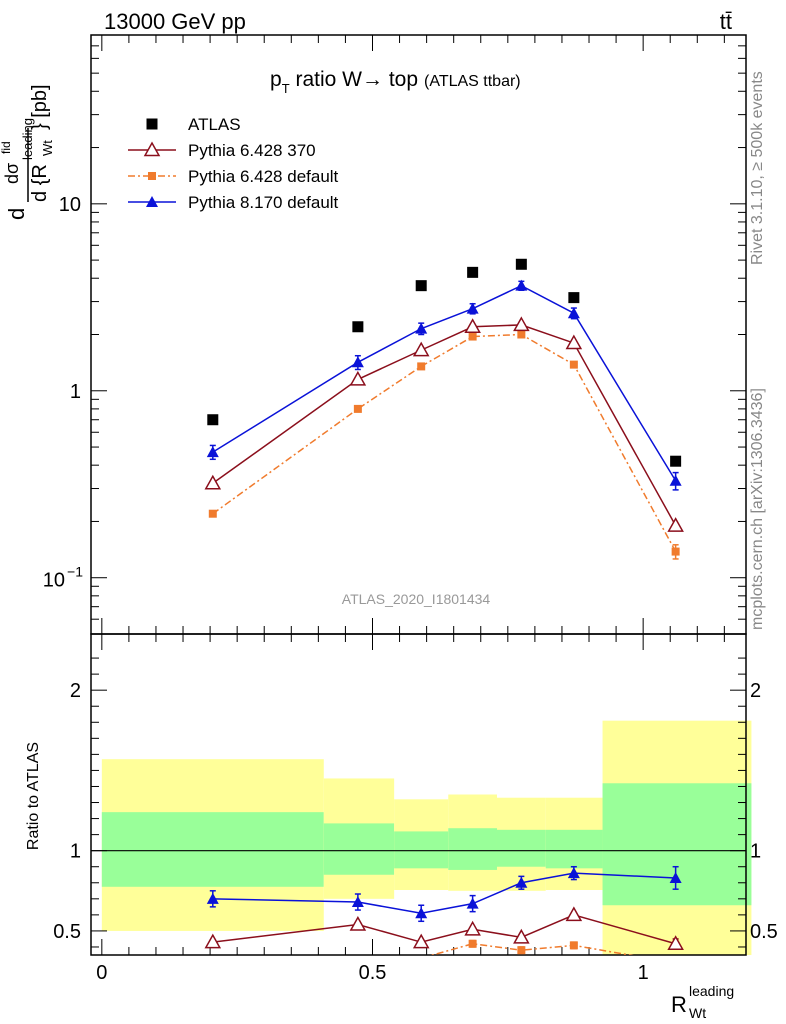 The image size is (786, 1024). Describe the element at coordinates (16, 214) in the screenshot. I see `ylabel-d: d` at that location.